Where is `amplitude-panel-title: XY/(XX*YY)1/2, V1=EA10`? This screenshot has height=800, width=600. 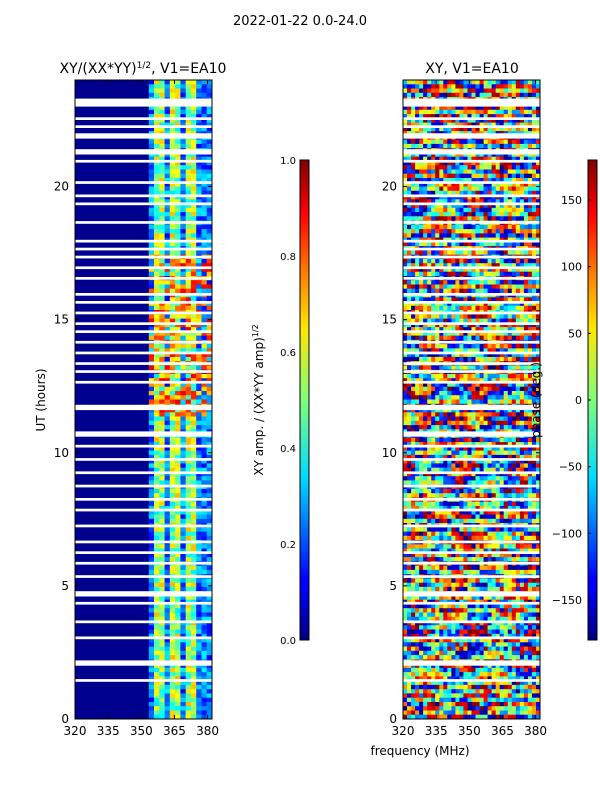
amplitude-panel-title: XY/(XX*YY)1/2, V1=EA10 is located at coordinates (143, 69).